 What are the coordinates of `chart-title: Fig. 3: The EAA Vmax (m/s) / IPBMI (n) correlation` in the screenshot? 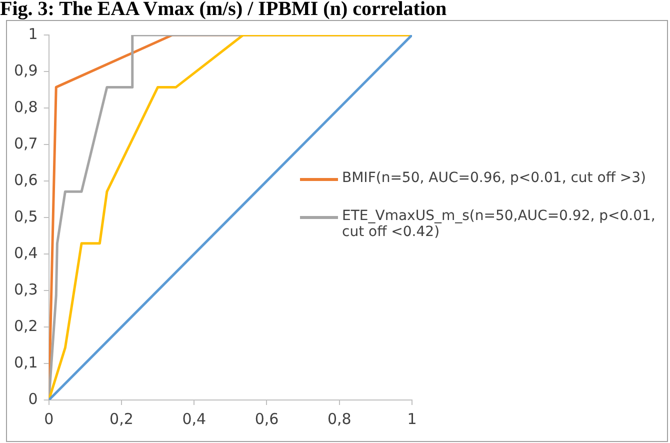 It's located at (223, 10).